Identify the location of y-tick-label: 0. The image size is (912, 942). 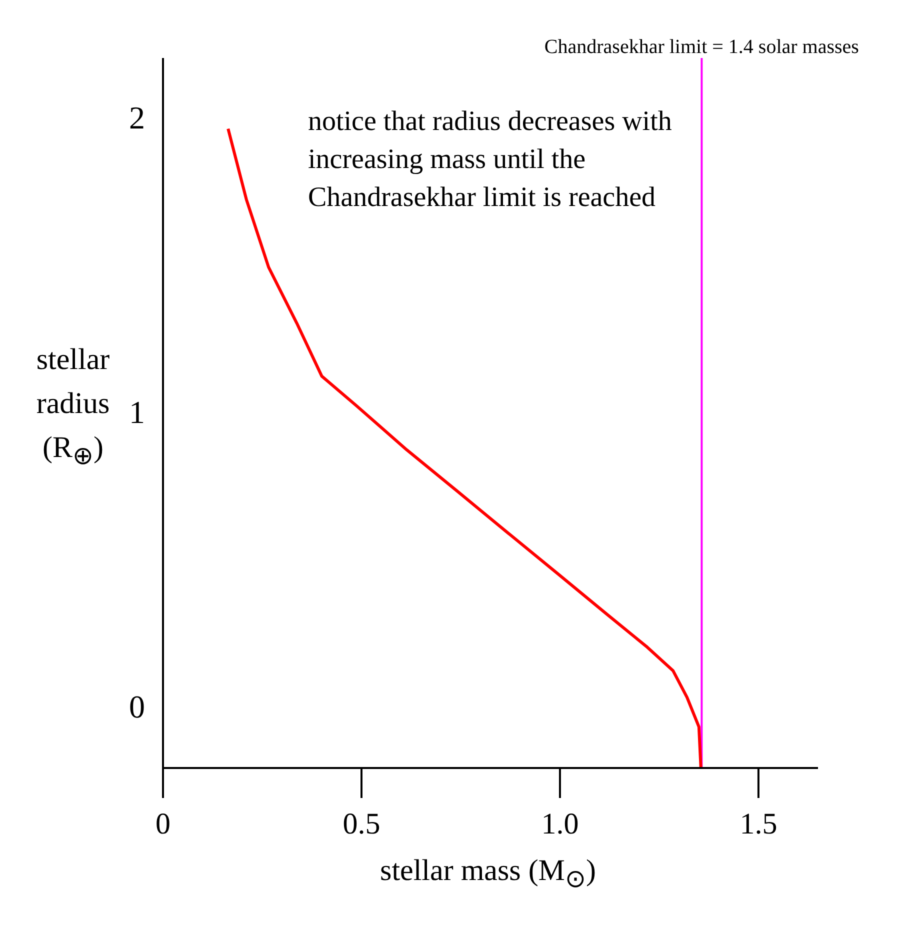
(137, 706).